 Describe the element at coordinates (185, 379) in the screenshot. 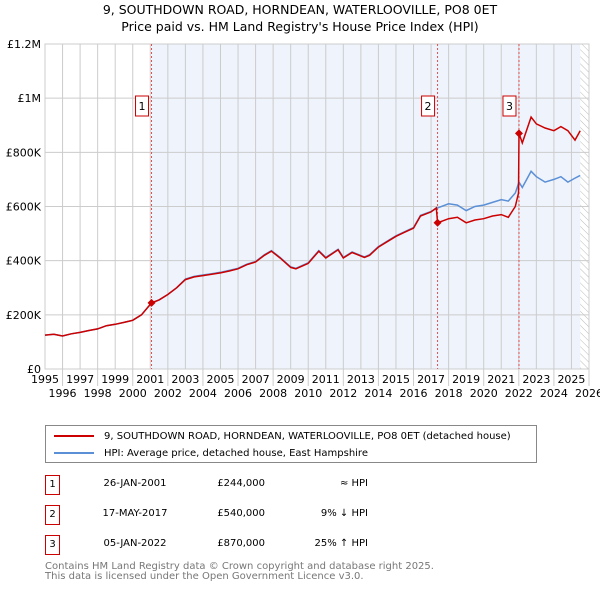

I see `x-tick-label: 2003` at that location.